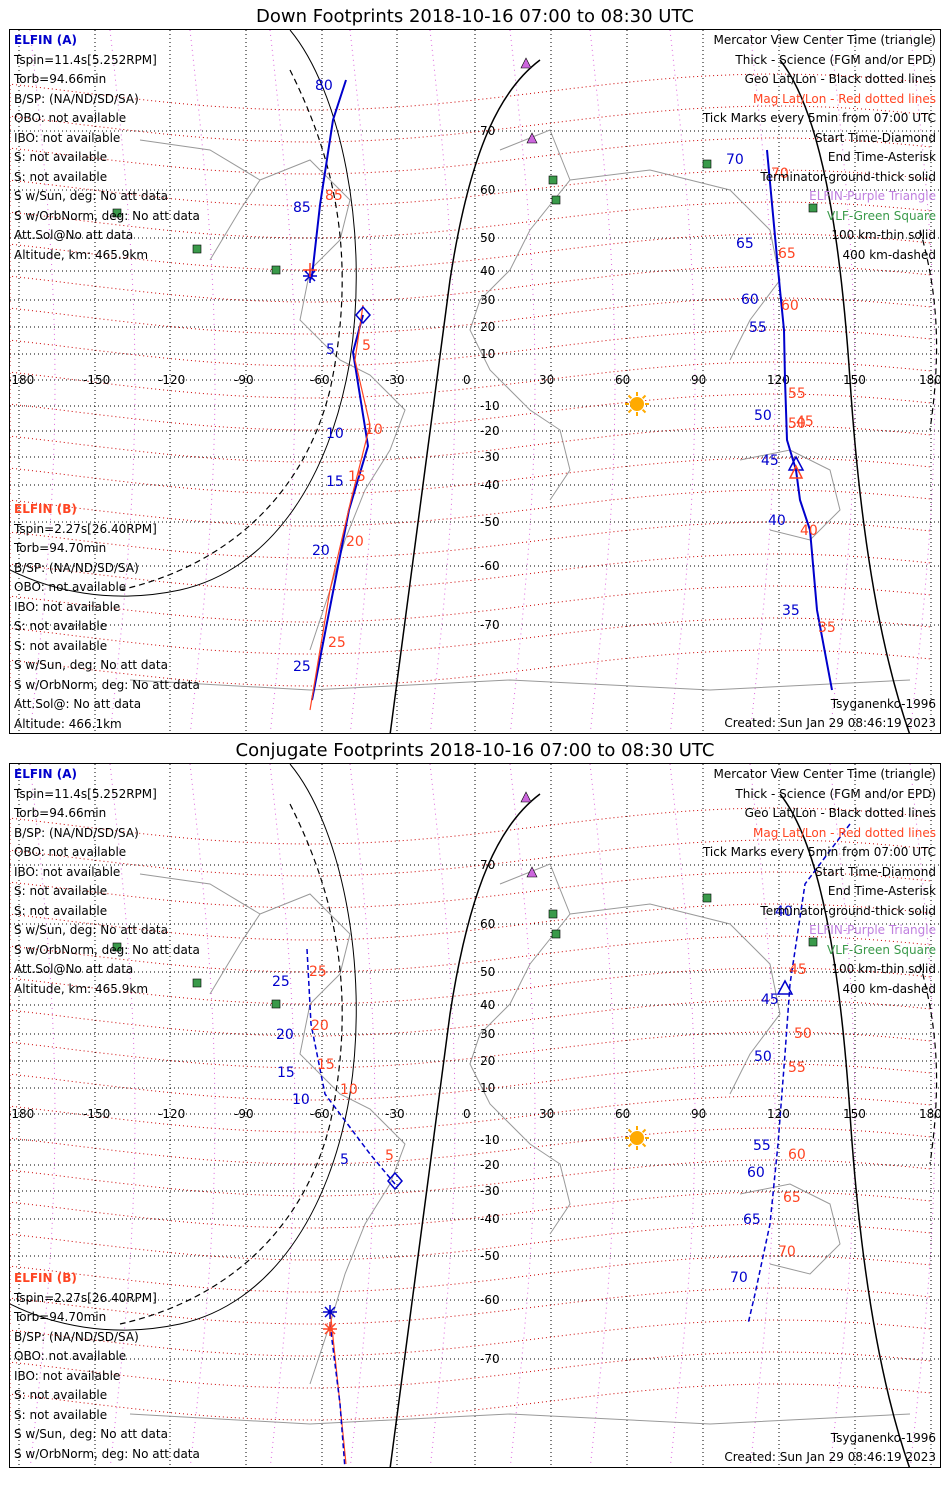 This screenshot has width=950, height=1500. I want to click on lat-tick-label: 40, so click(487, 1005).